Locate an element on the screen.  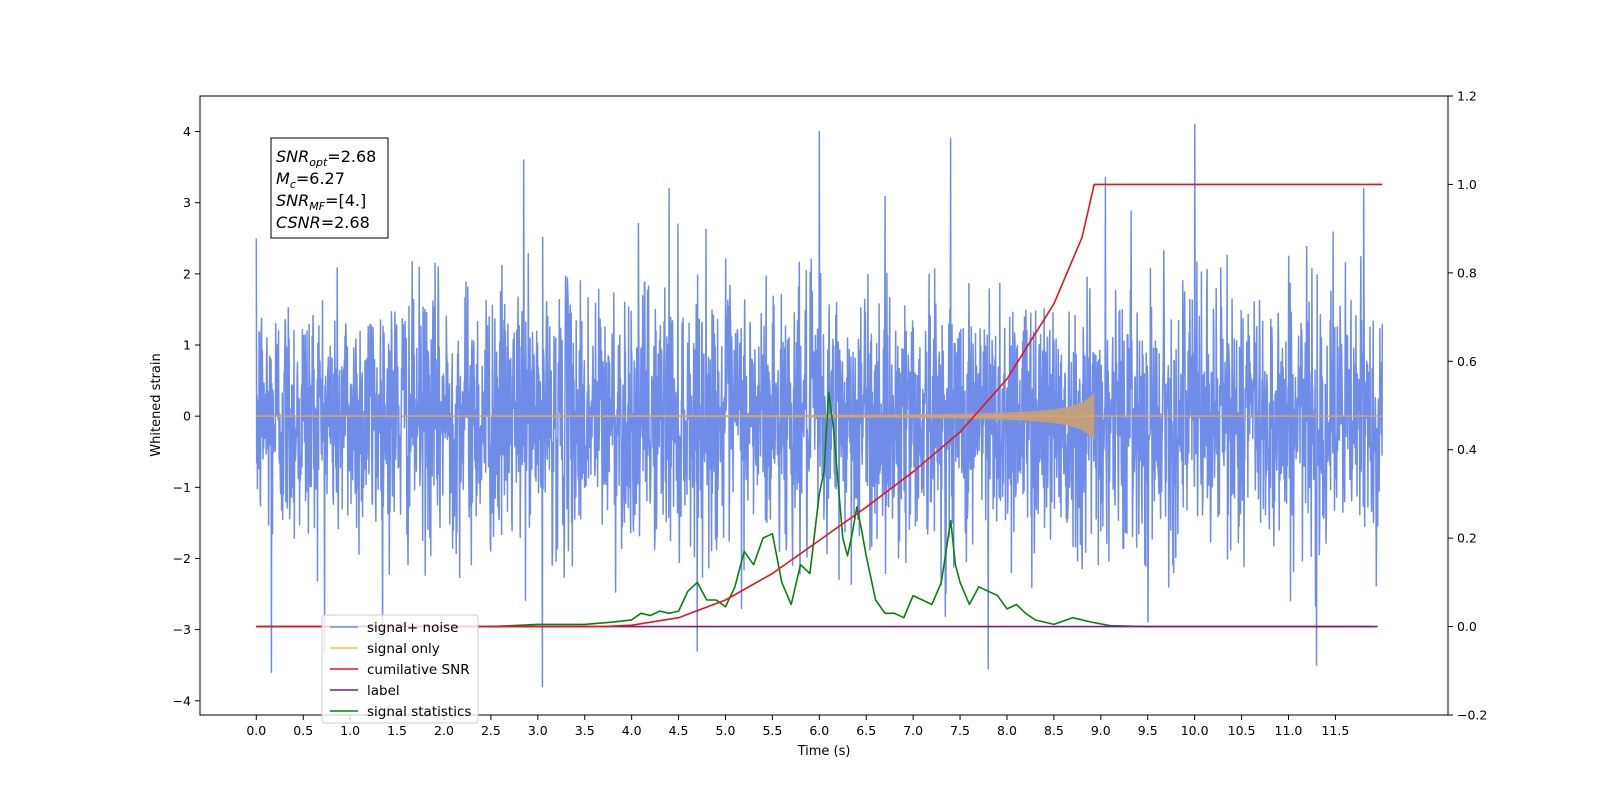
y-tick-label-right: 0.6 is located at coordinates (1467, 361).